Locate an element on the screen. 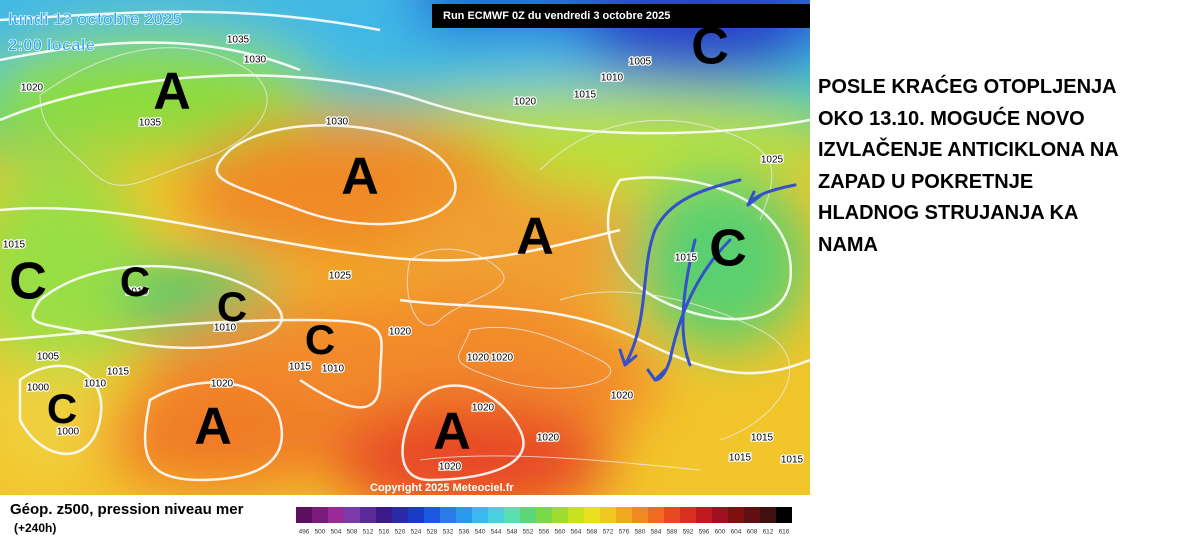 This screenshot has width=1200, height=541. scale-label: 500 is located at coordinates (320, 532).